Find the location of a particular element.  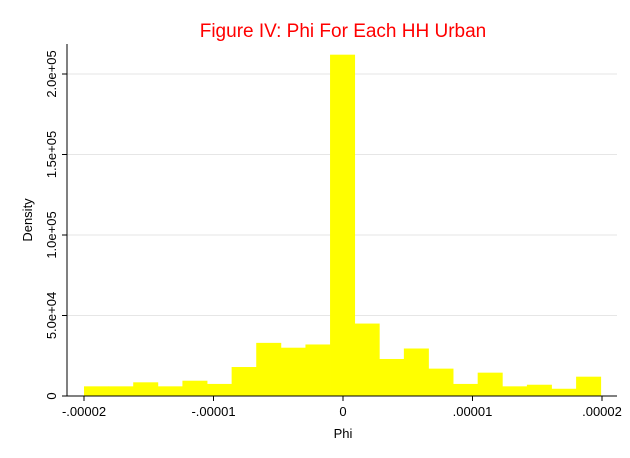

x-axis-label: Phi is located at coordinates (343, 433).